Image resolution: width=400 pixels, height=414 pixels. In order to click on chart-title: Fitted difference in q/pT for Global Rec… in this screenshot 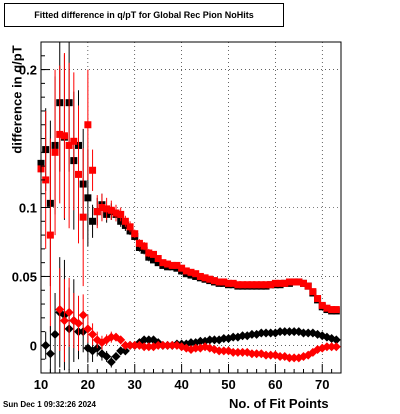, I will do `click(144, 15)`.